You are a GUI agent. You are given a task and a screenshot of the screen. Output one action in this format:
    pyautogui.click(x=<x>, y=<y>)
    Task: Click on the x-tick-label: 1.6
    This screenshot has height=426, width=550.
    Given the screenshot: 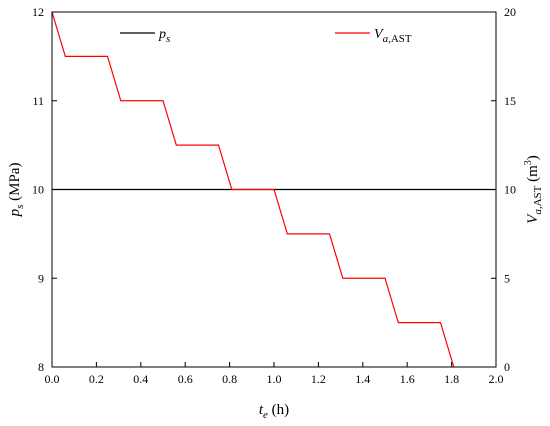 What is the action you would take?
    pyautogui.click(x=407, y=379)
    